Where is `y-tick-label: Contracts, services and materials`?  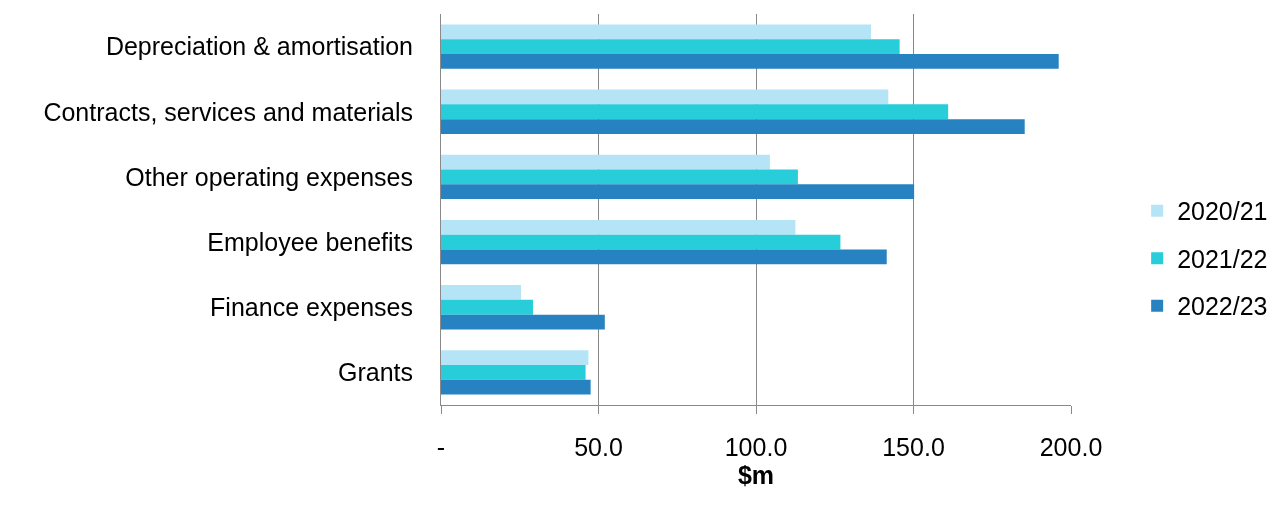
y-tick-label: Contracts, services and materials is located at coordinates (228, 111).